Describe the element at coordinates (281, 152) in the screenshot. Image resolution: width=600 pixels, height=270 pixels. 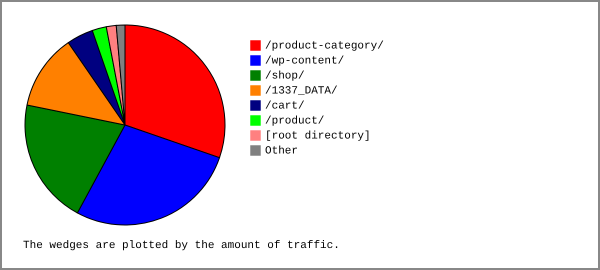
I see `legend-label: Other` at that location.